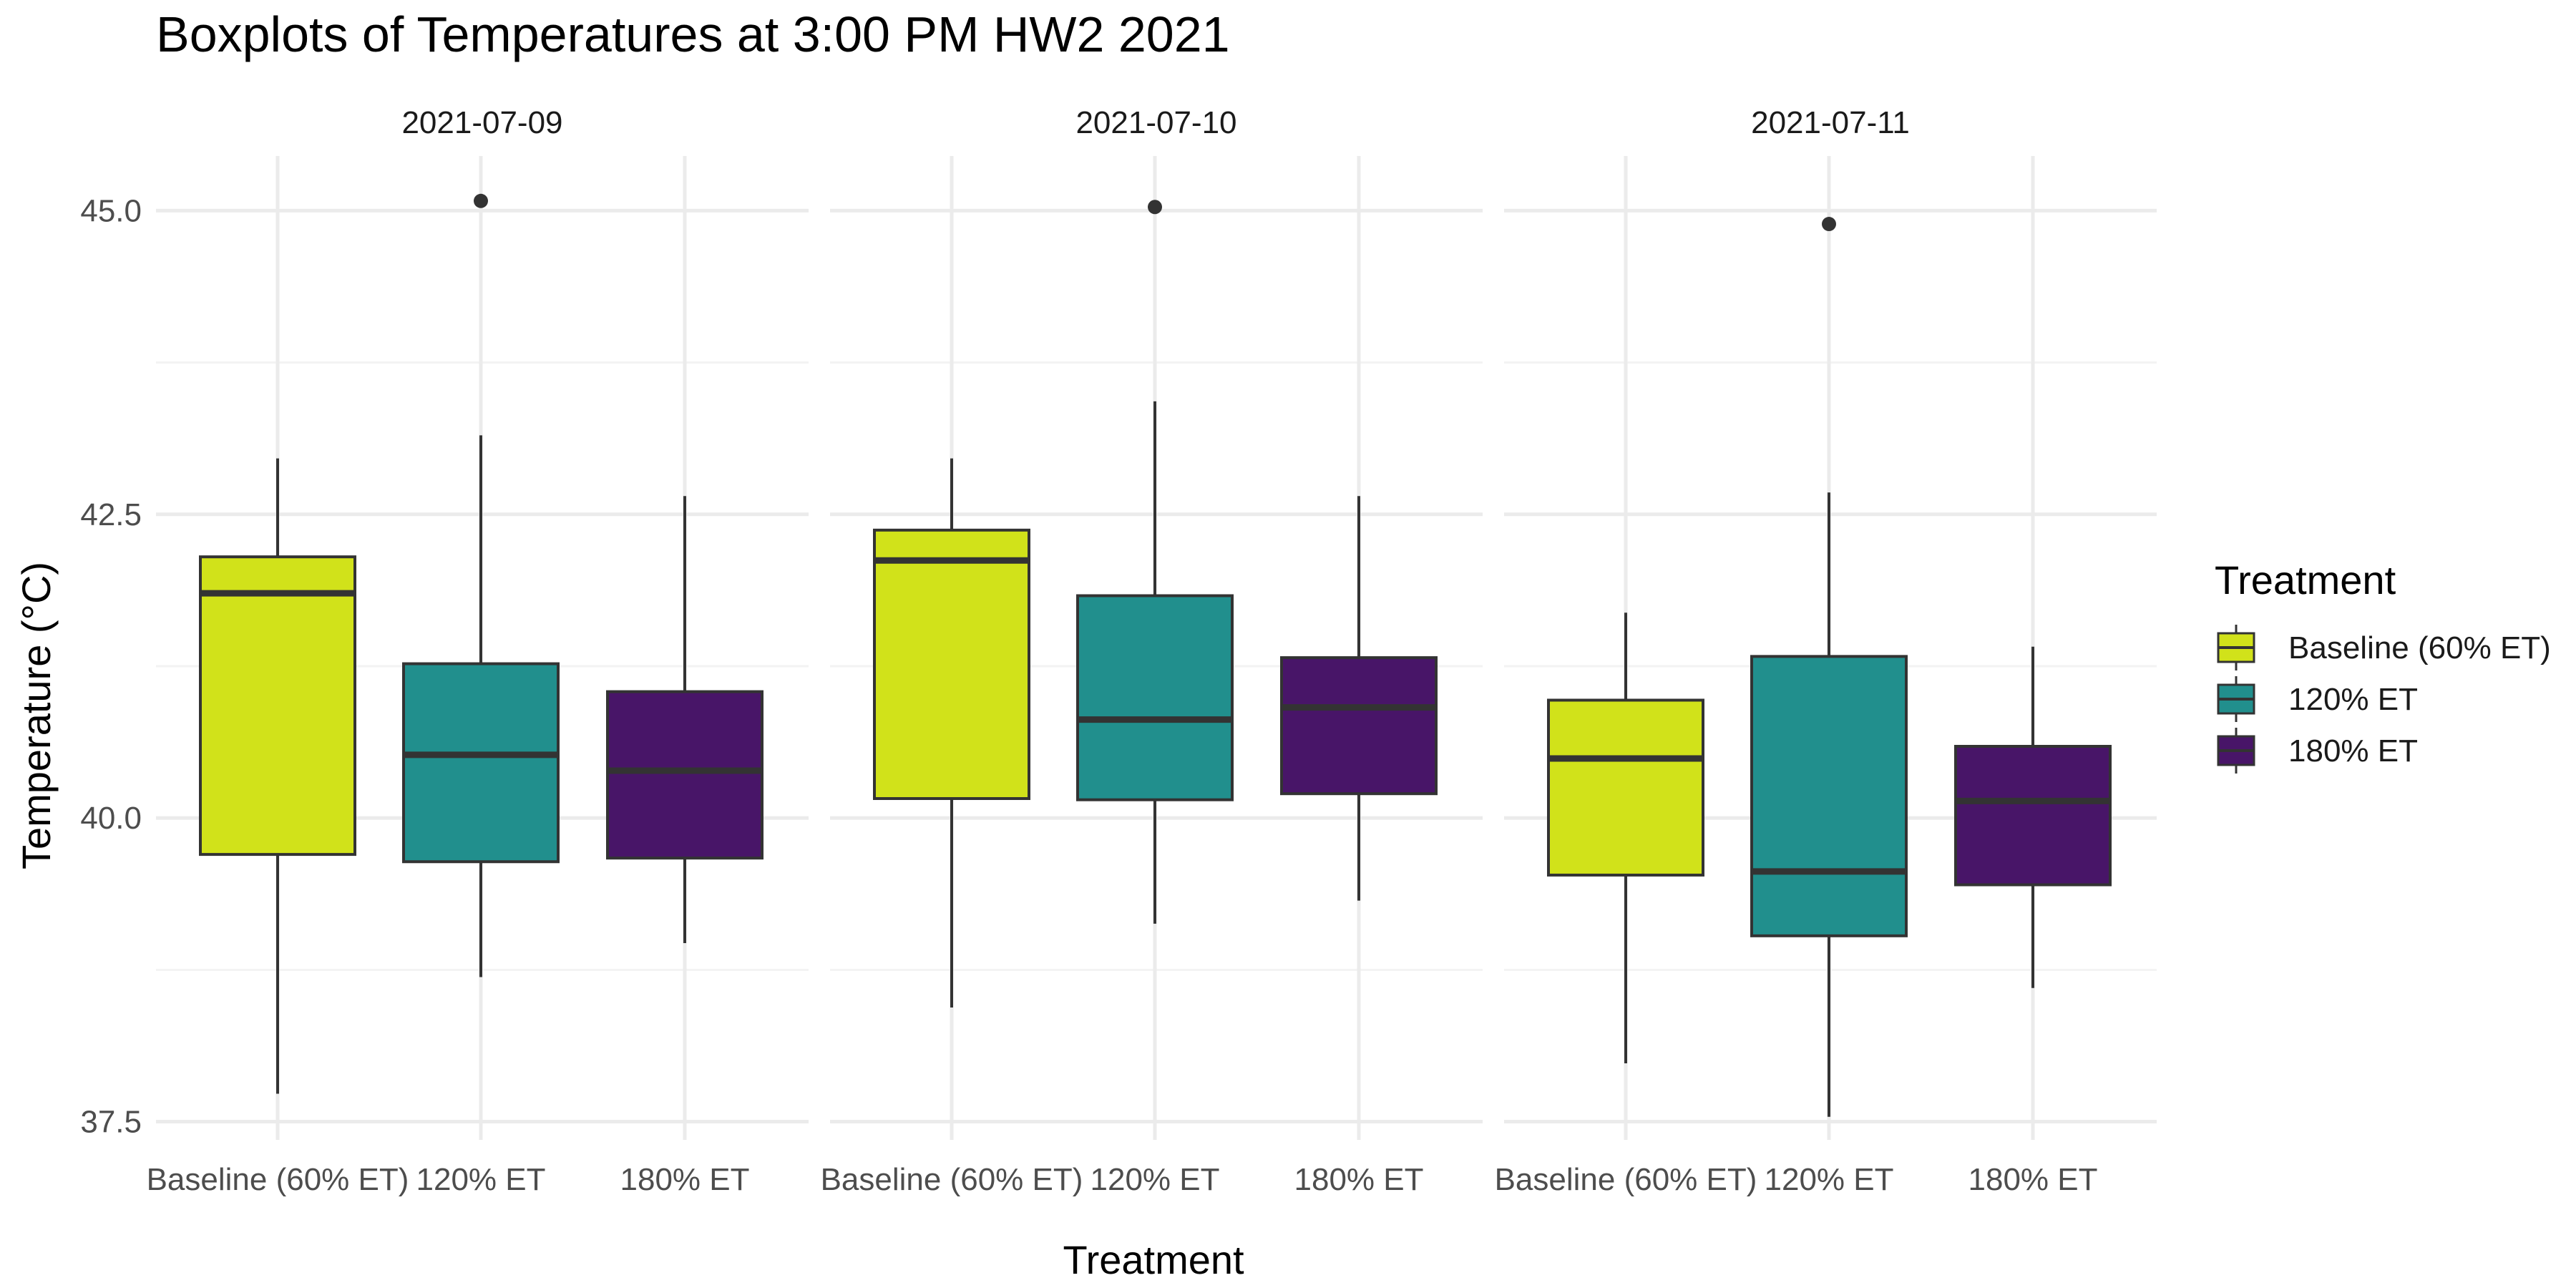 Image resolution: width=2576 pixels, height=1288 pixels. I want to click on y-tick-label: 42.5, so click(111, 514).